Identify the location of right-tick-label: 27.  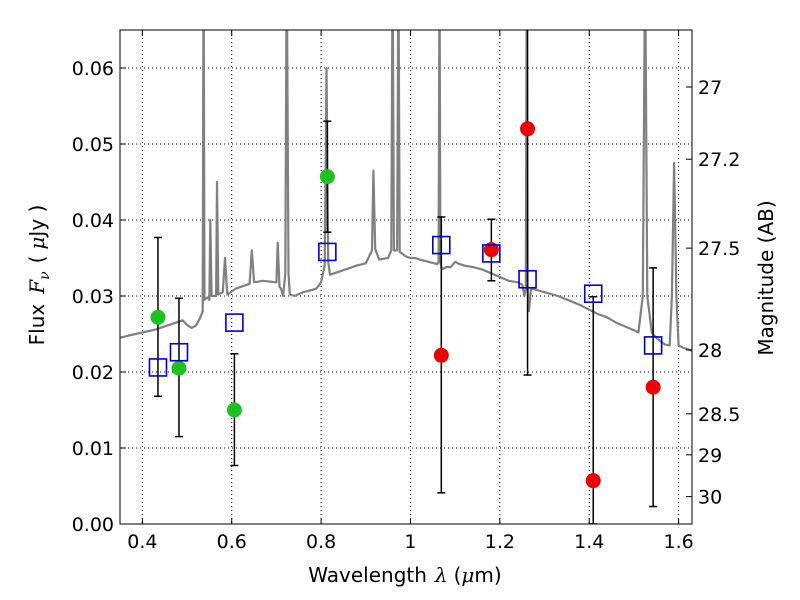
(710, 88).